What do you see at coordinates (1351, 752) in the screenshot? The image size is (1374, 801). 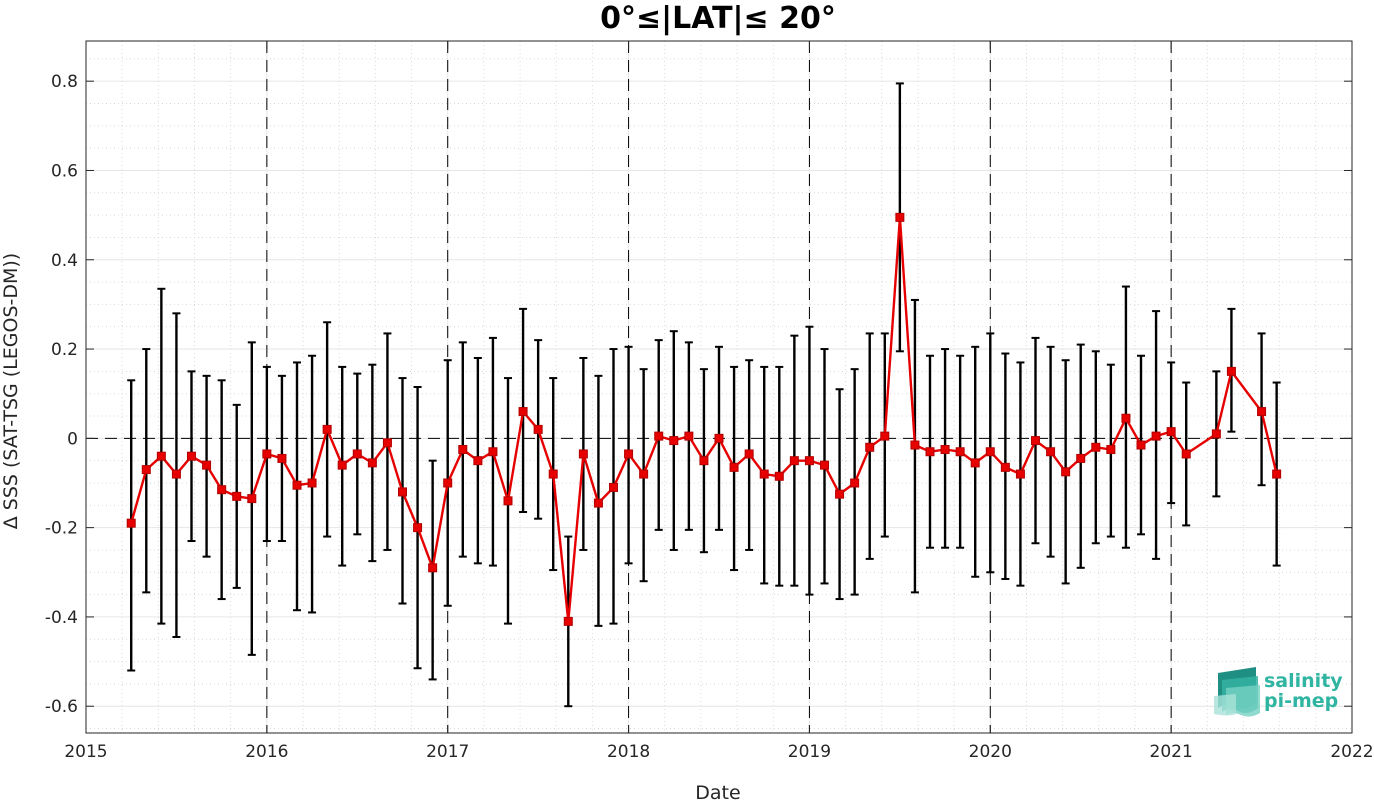 I see `x-tick-label: 2022` at bounding box center [1351, 752].